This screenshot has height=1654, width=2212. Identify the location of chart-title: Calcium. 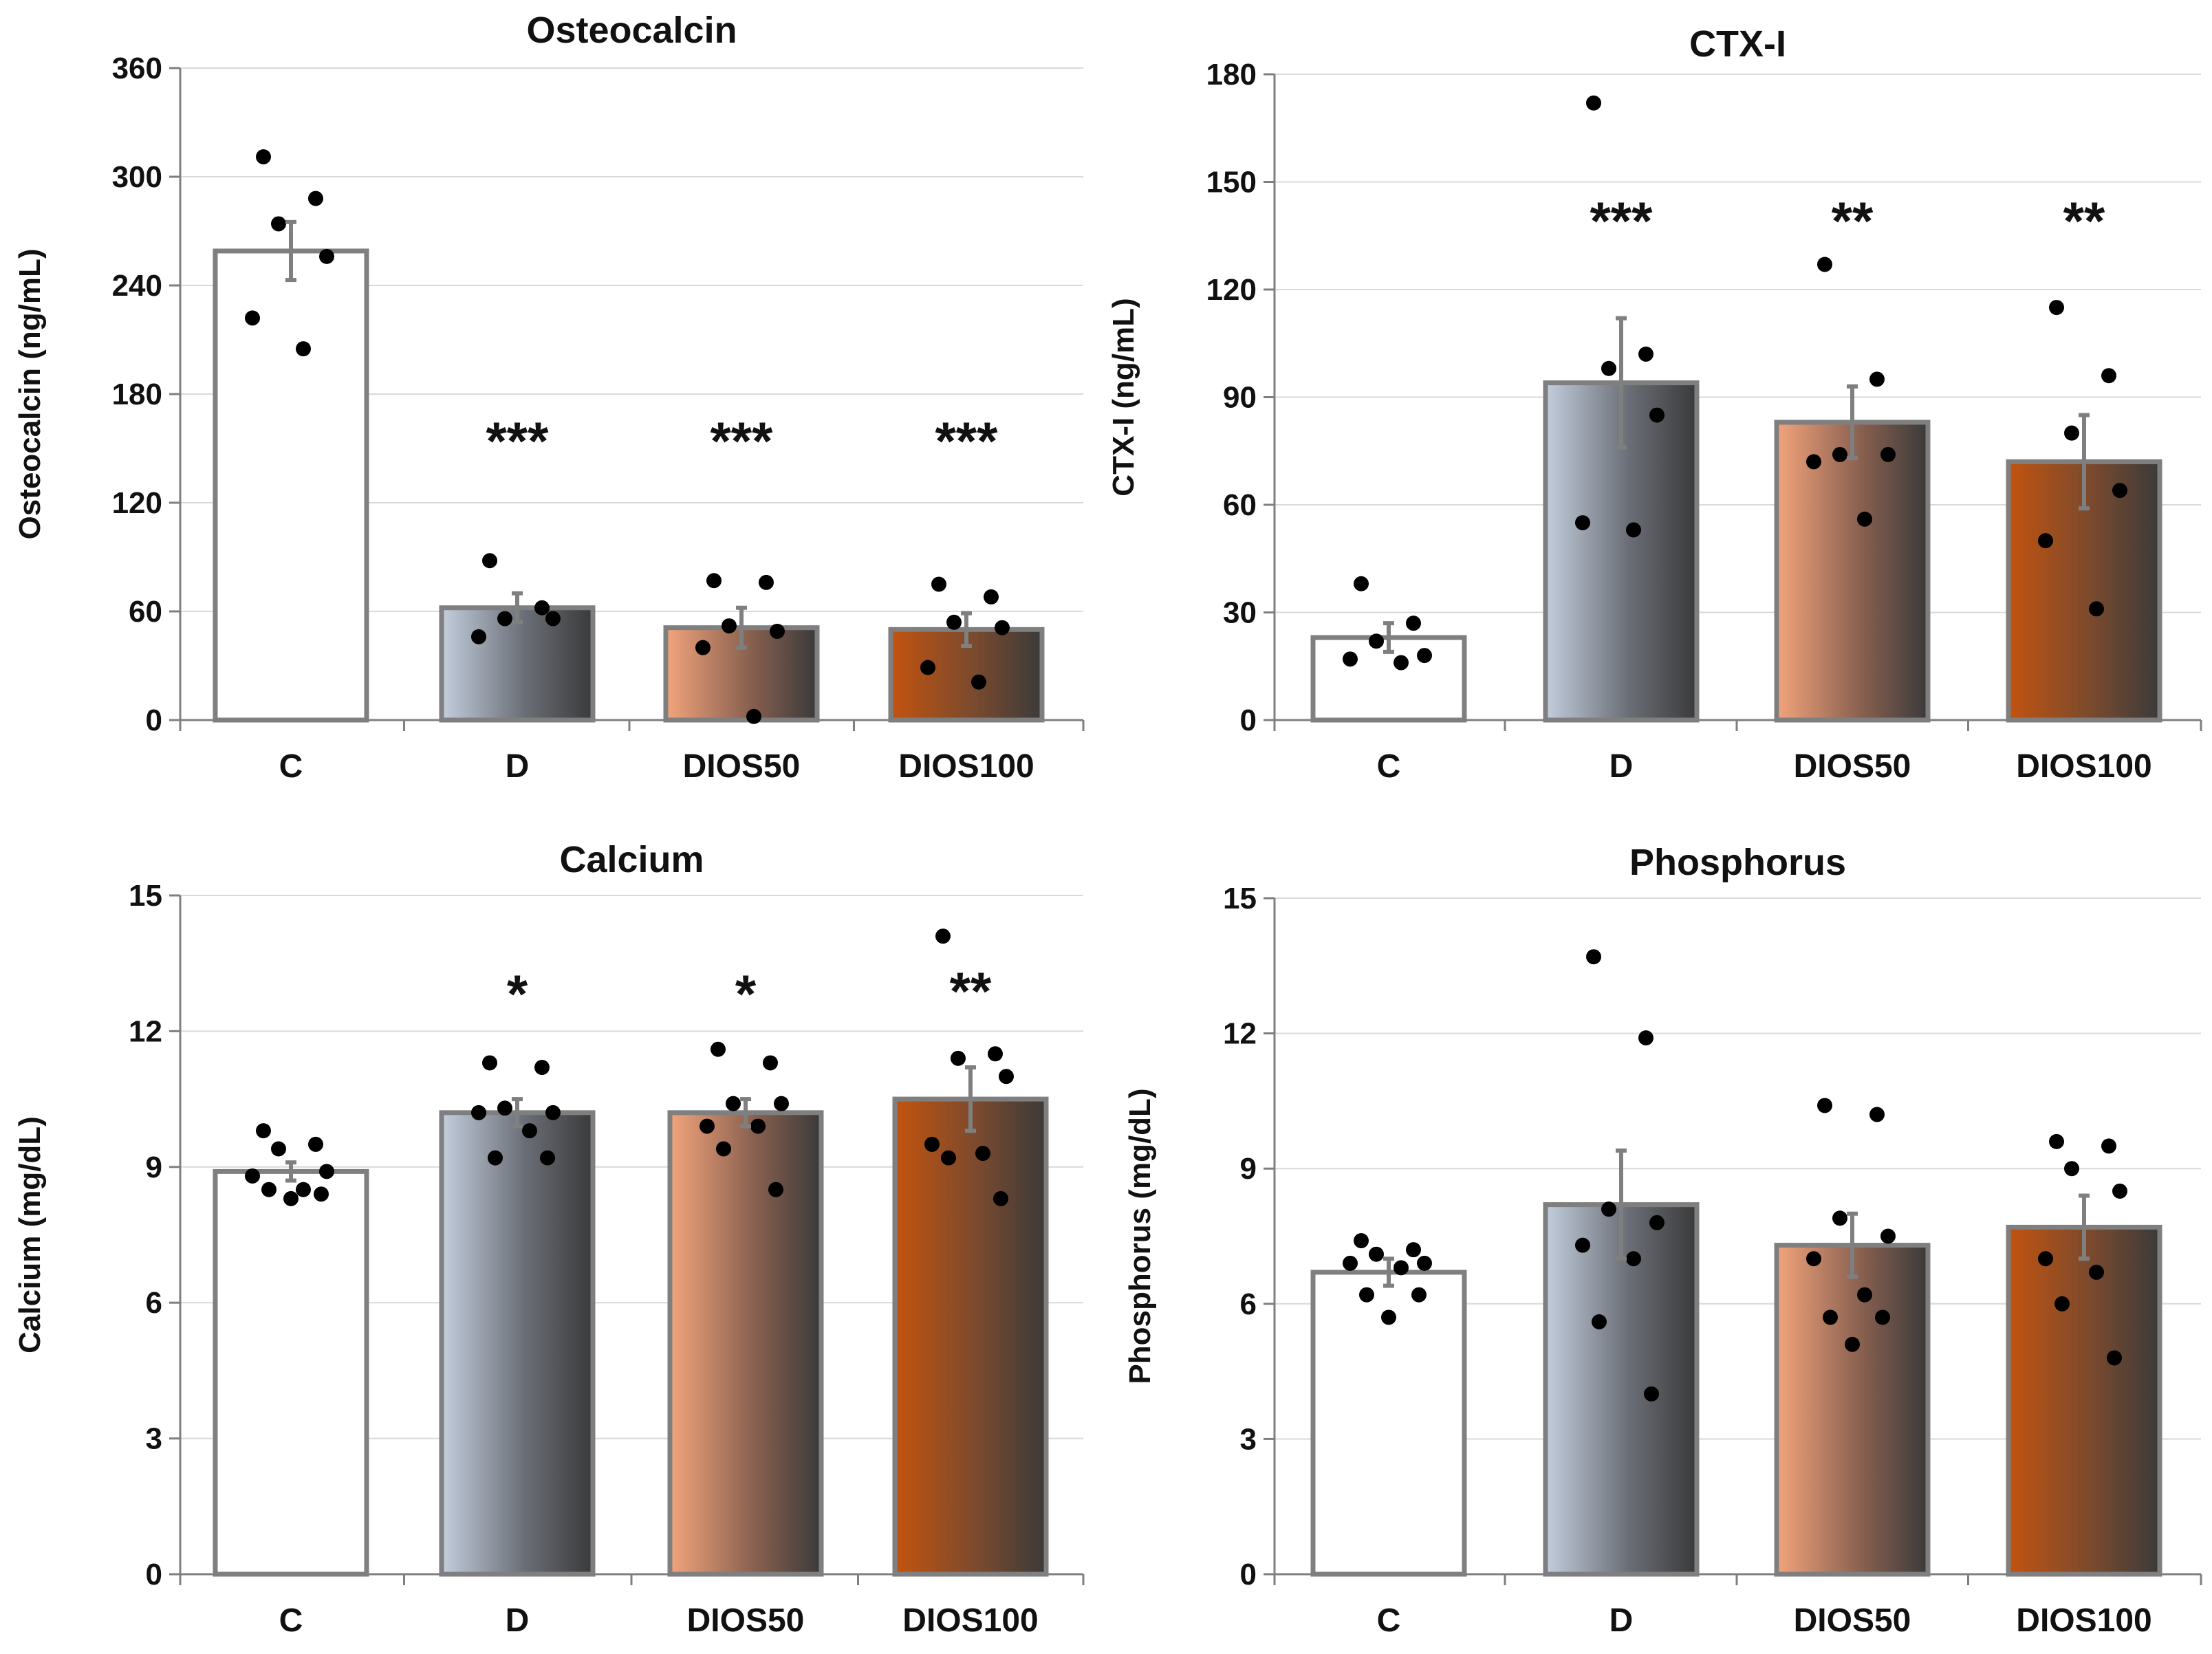
(631, 860).